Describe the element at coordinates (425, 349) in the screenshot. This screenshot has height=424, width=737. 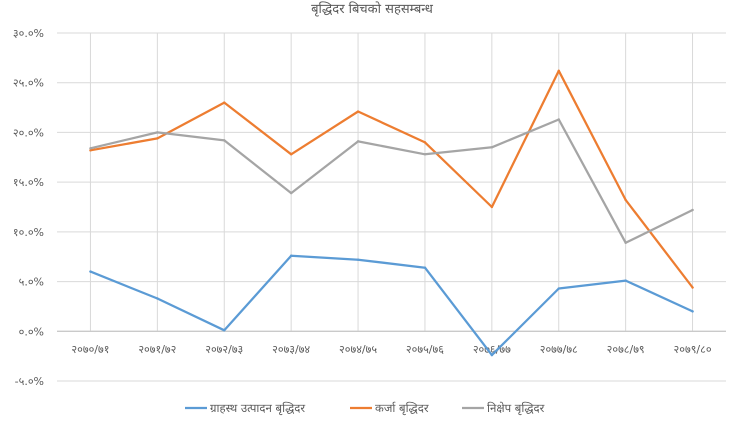
I see `x-tick-label: २०७५/७६` at that location.